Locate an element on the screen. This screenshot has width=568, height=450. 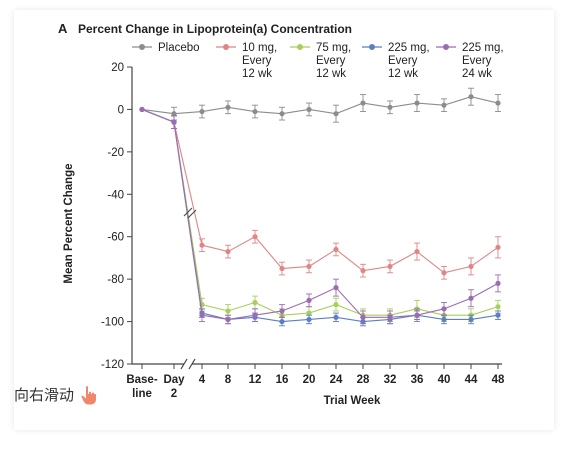
x-tick-label: 40 is located at coordinates (444, 380).